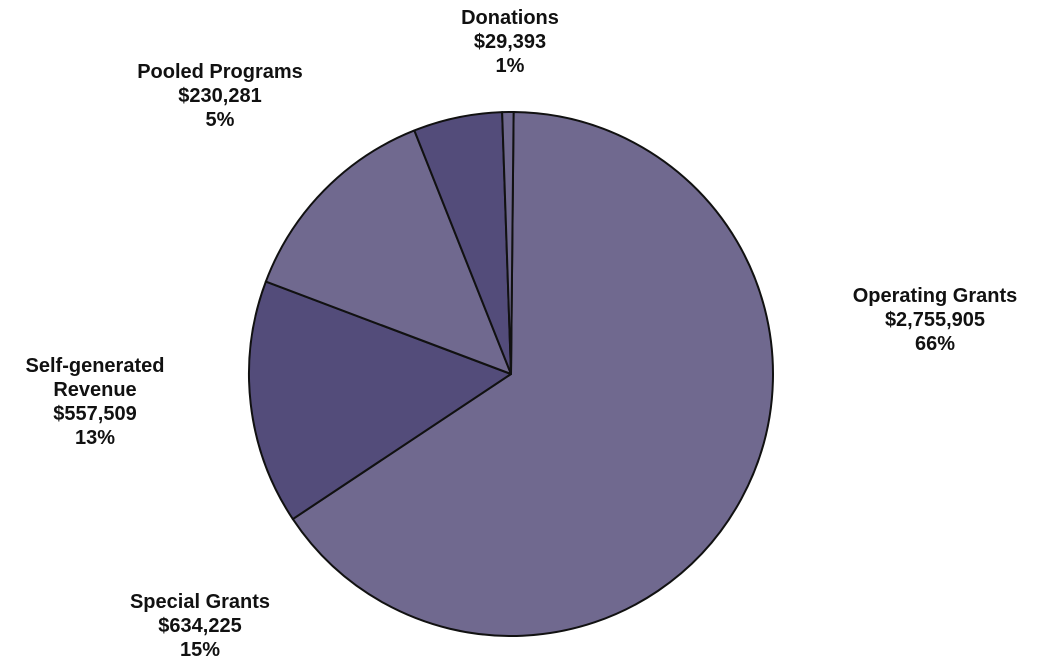 The width and height of the screenshot is (1046, 670). I want to click on slice-name-line-1: Self-generated, so click(95, 366).